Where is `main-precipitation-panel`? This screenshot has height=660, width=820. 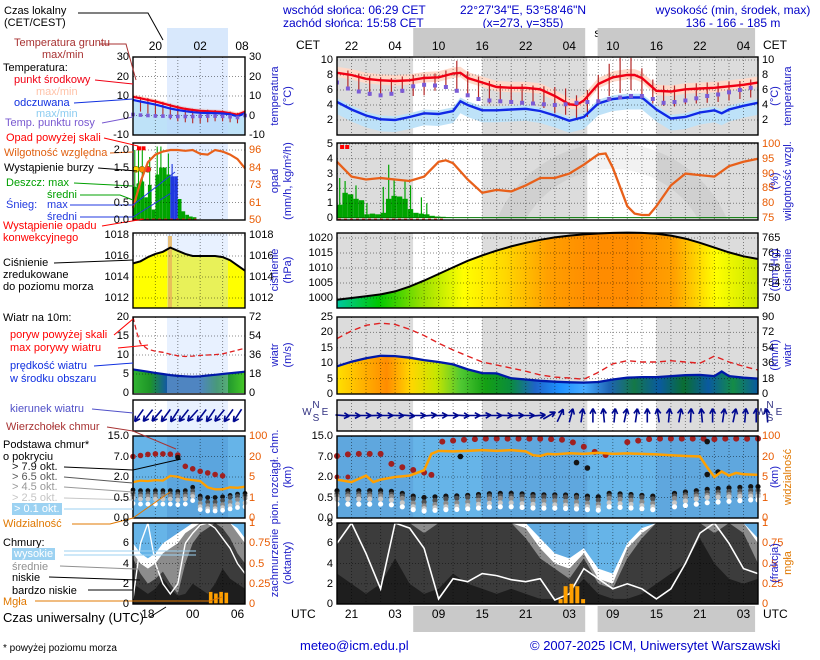
main-precipitation-panel is located at coordinates (547, 181).